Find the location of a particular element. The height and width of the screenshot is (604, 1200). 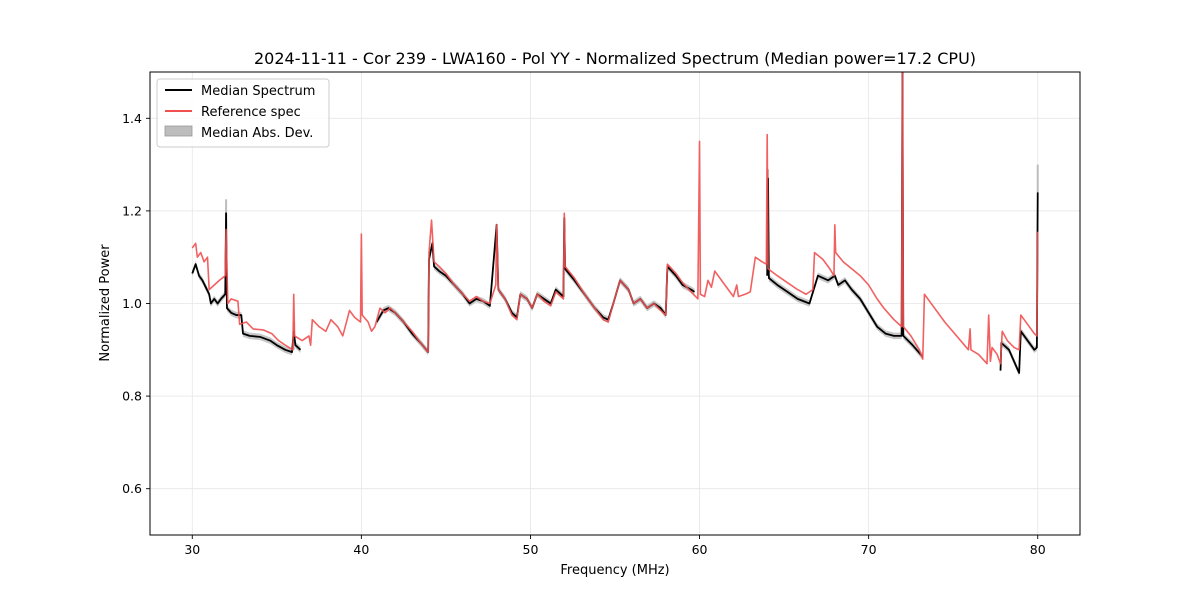

y-axis-ticks: 0.6 0.8 1.0 1.2 1.4 is located at coordinates (136, 303).